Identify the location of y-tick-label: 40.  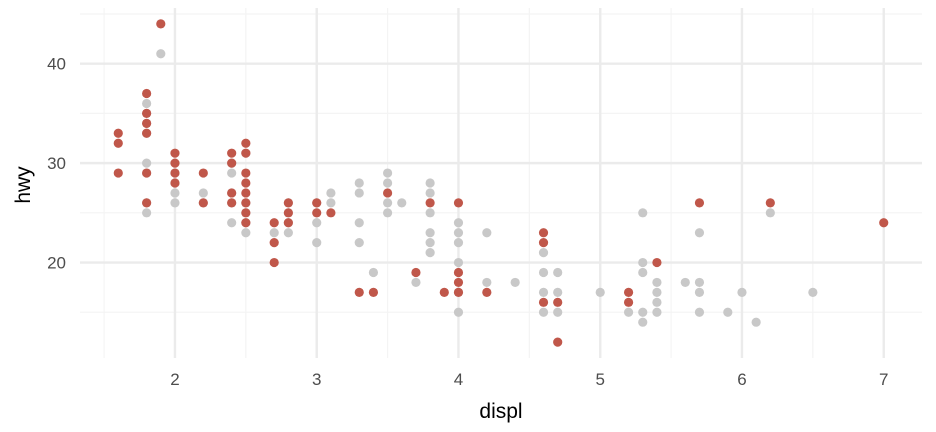
(56, 64).